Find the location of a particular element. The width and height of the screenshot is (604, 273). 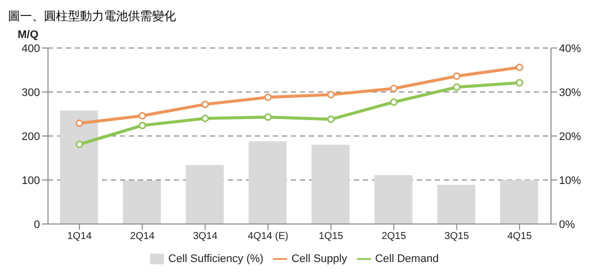

x-tick-label: 1Q15 is located at coordinates (331, 236).